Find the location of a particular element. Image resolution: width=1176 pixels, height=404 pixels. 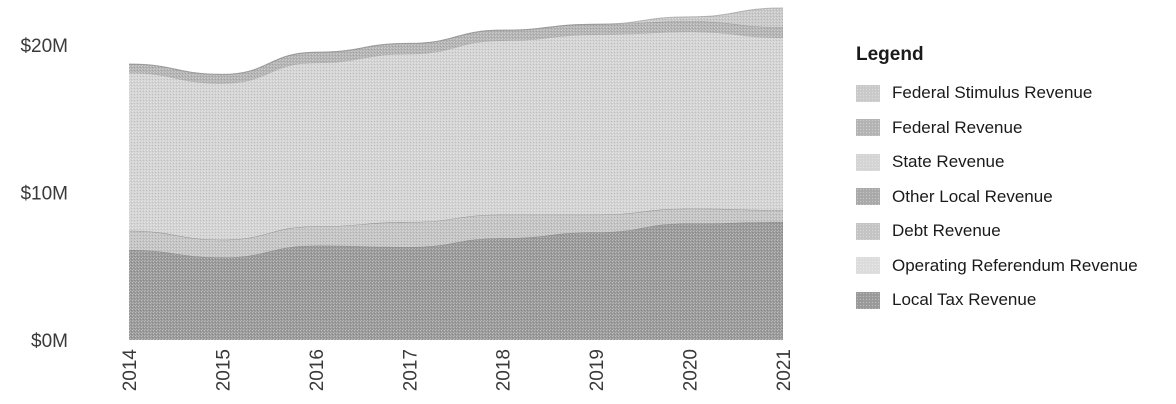

y-axis: $0M $10M $20M is located at coordinates (44, 194).